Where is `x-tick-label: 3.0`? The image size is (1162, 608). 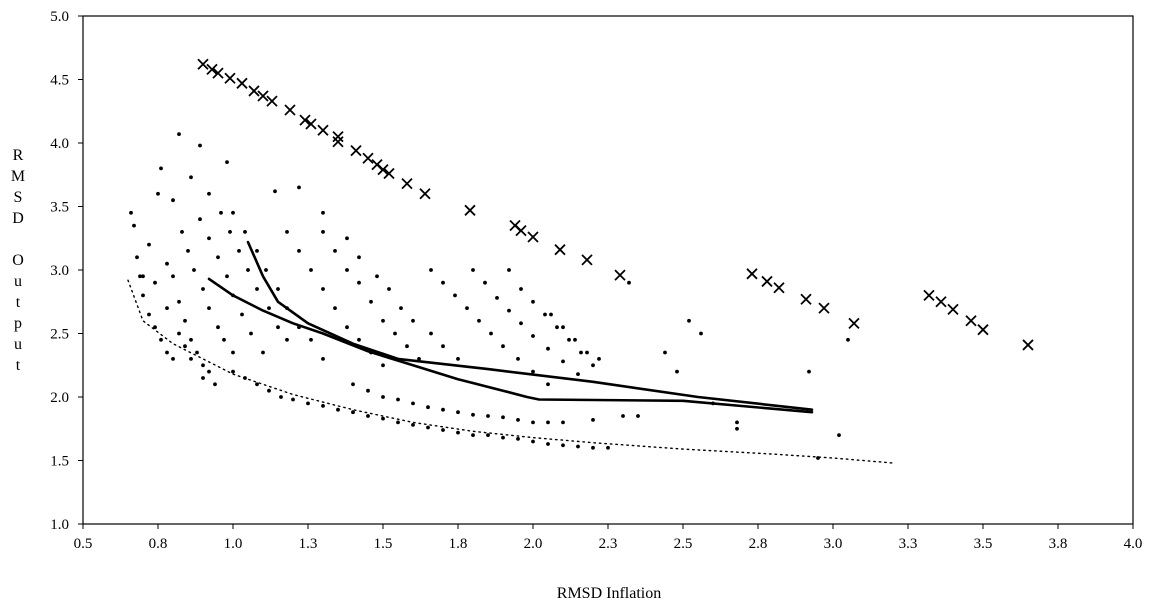 x-tick-label: 3.0 is located at coordinates (833, 544).